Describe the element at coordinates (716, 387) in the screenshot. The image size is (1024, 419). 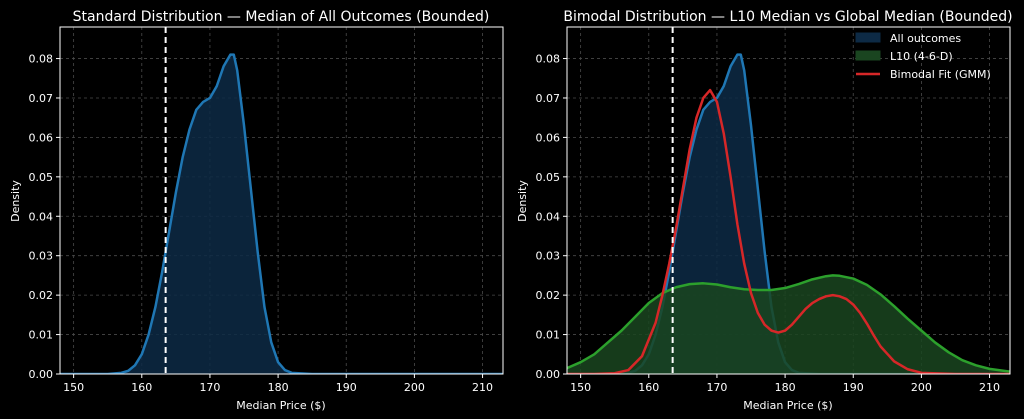
I see `right-x-tick-label: 170` at that location.